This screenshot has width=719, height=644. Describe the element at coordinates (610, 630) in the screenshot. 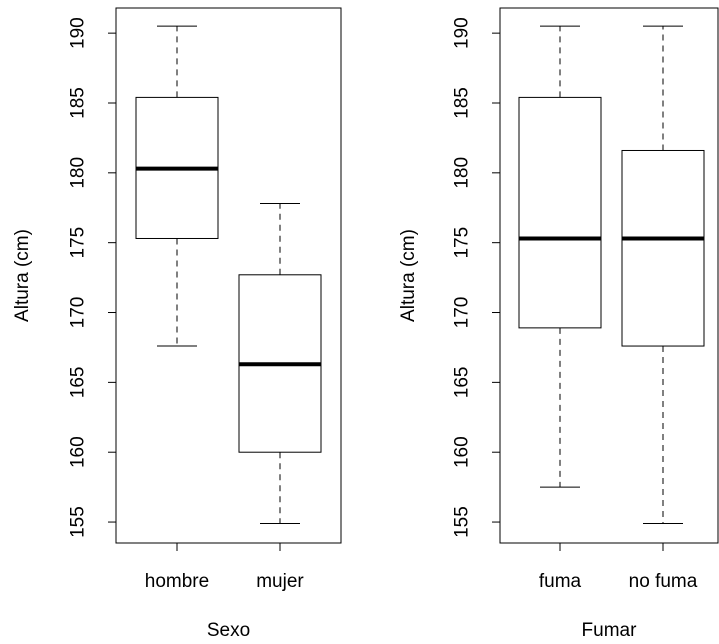

I see `x-axis-label-fumar: Fumar` at that location.